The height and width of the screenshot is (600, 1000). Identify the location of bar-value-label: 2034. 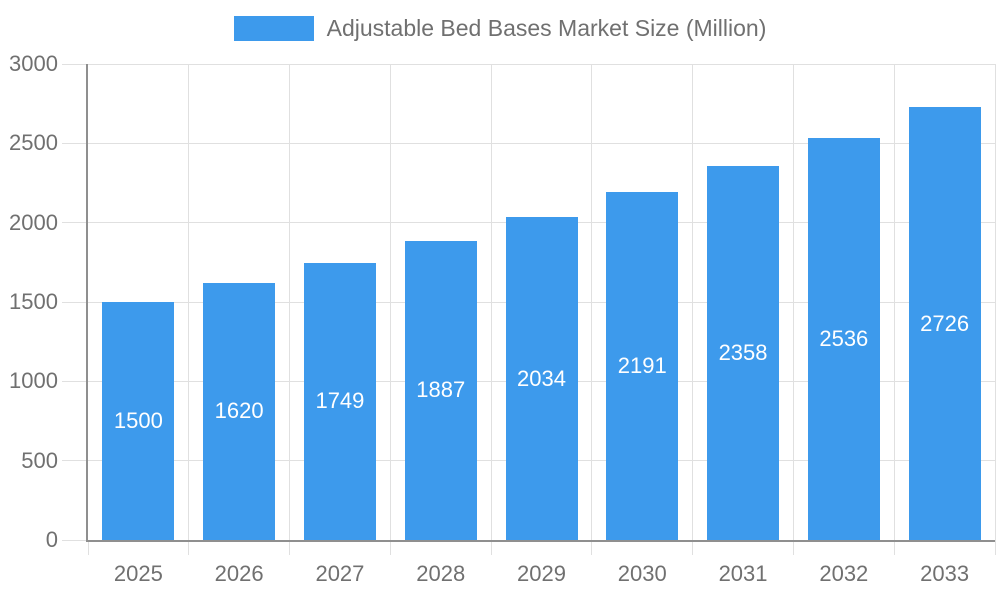
(541, 378).